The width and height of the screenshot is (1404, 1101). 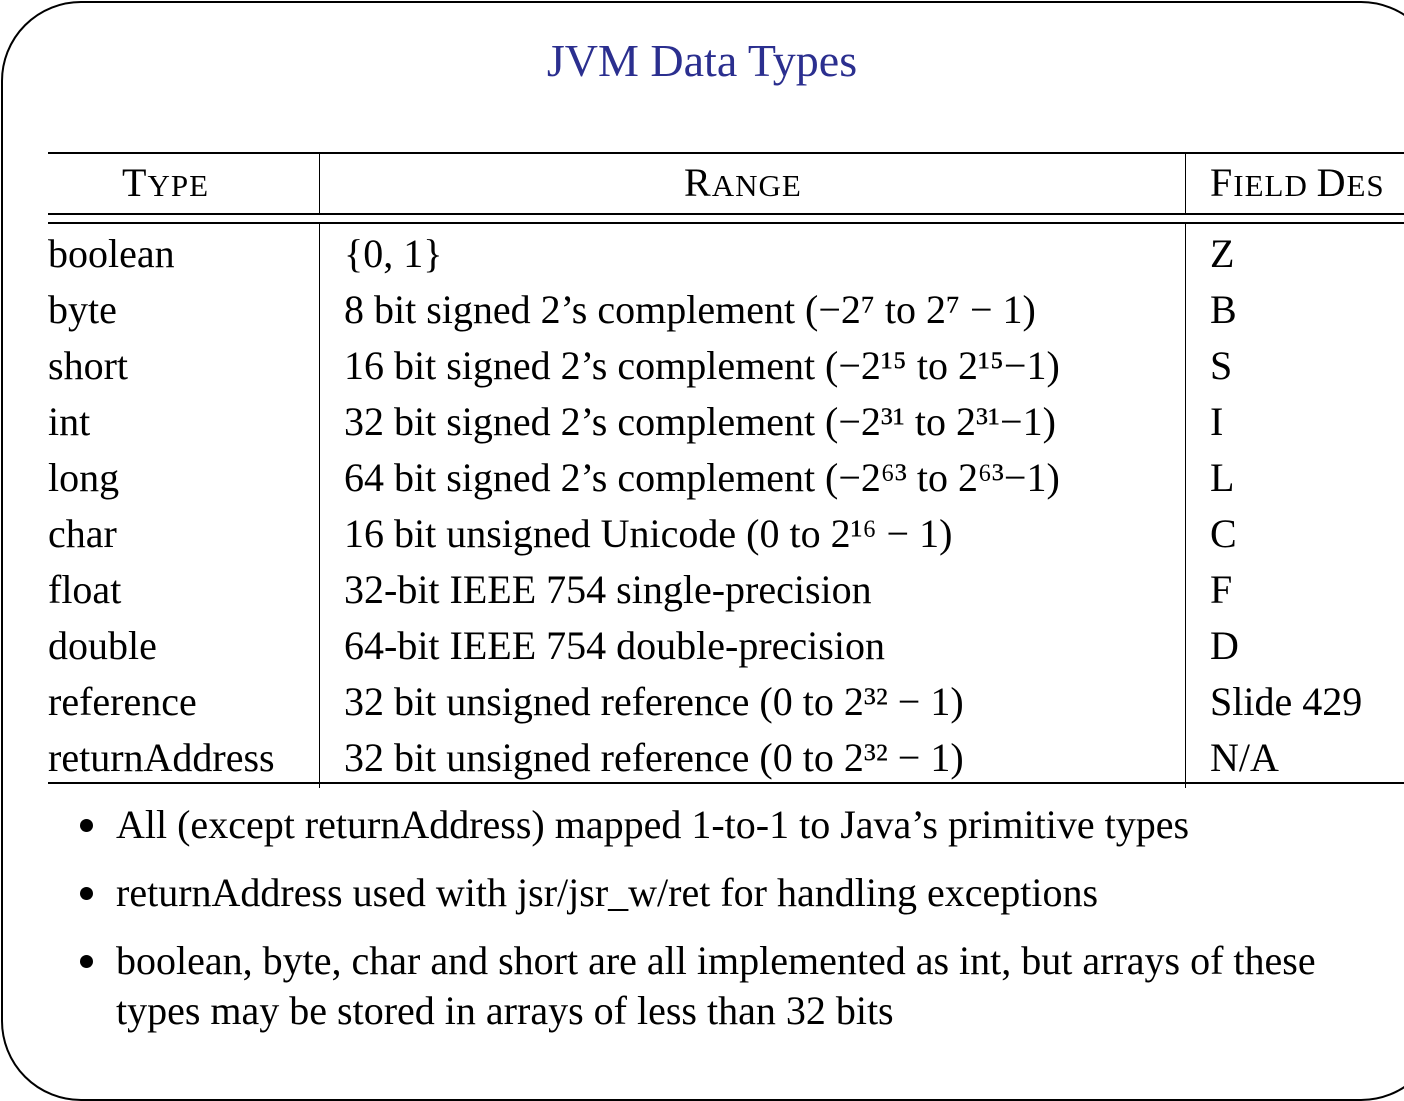 What do you see at coordinates (1217, 421) in the screenshot?
I see `field-descriptor-cell: I` at bounding box center [1217, 421].